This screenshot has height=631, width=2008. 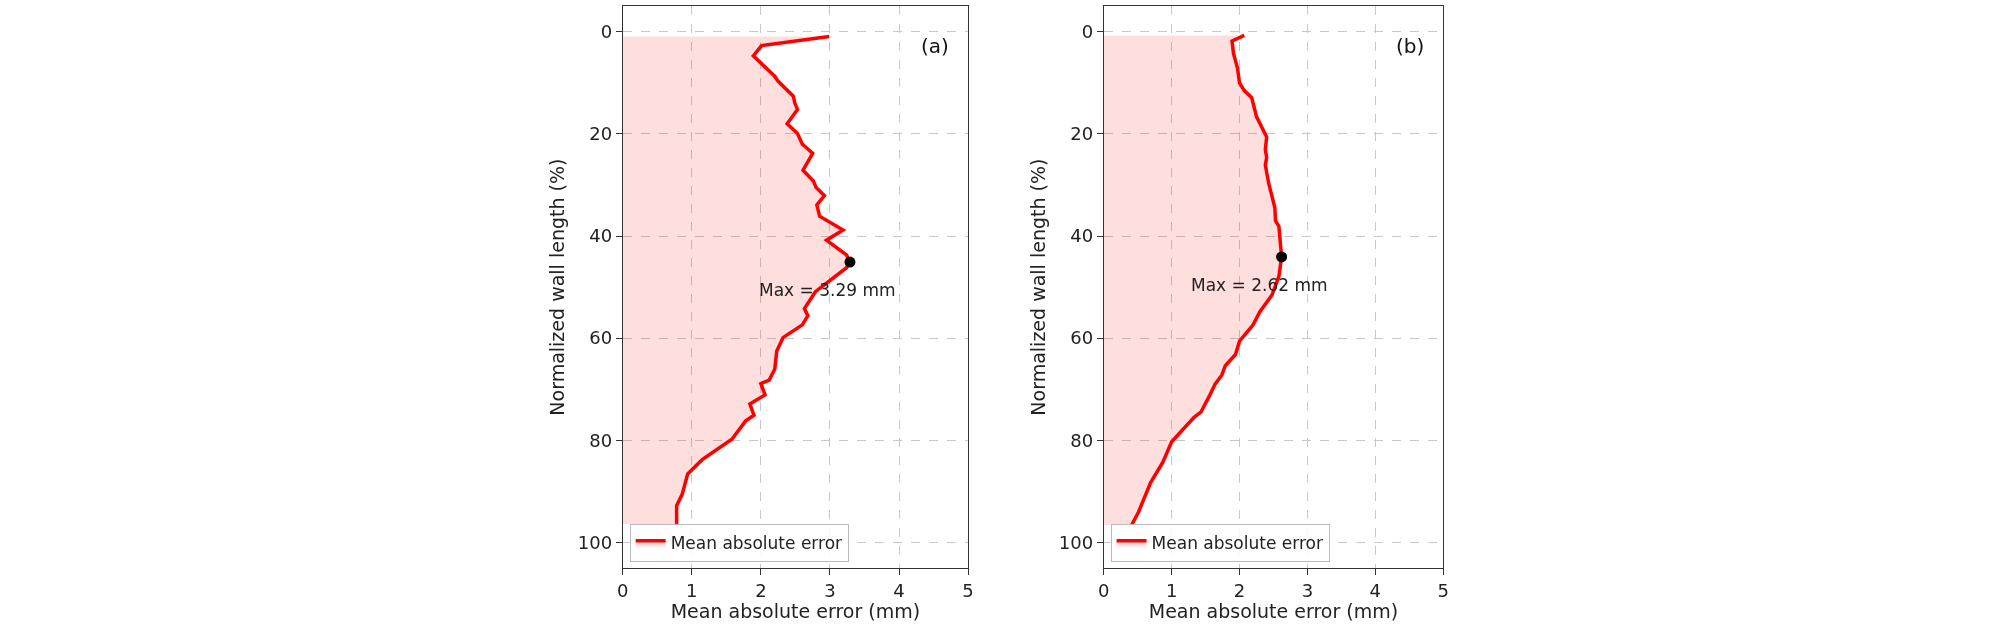 What do you see at coordinates (935, 46) in the screenshot?
I see `annotation: (a)` at bounding box center [935, 46].